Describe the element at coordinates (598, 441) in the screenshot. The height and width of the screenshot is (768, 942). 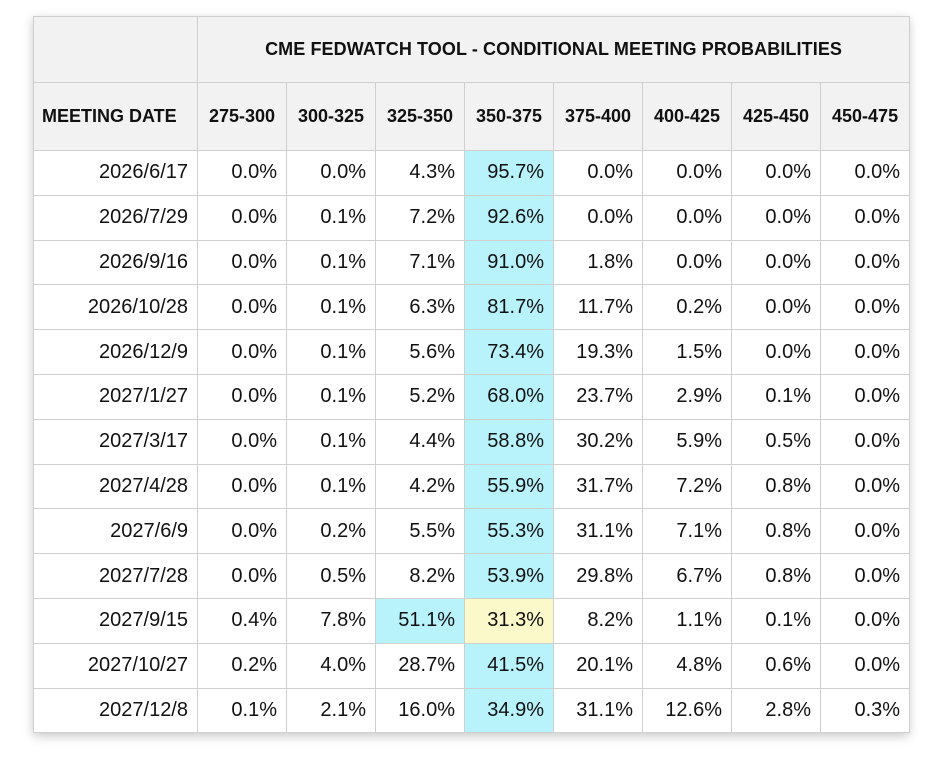
I see `probability-cell: 30.2%` at that location.